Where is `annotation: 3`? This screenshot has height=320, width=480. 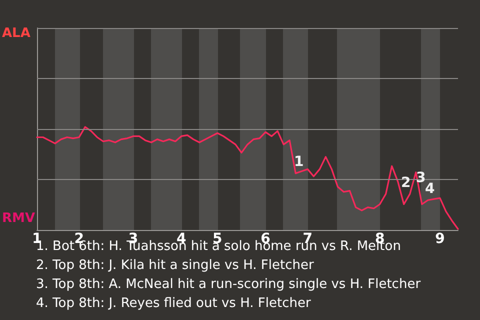 annotation: 3 is located at coordinates (421, 178).